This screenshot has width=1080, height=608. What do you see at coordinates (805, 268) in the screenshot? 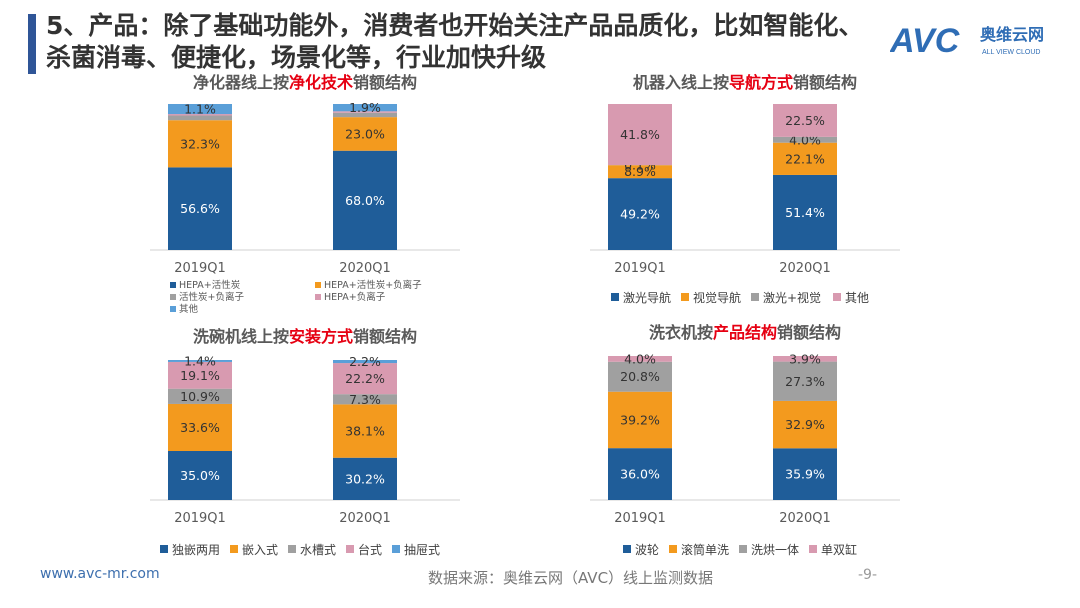
I see `category-tick-label: 2020Q1` at bounding box center [805, 268].